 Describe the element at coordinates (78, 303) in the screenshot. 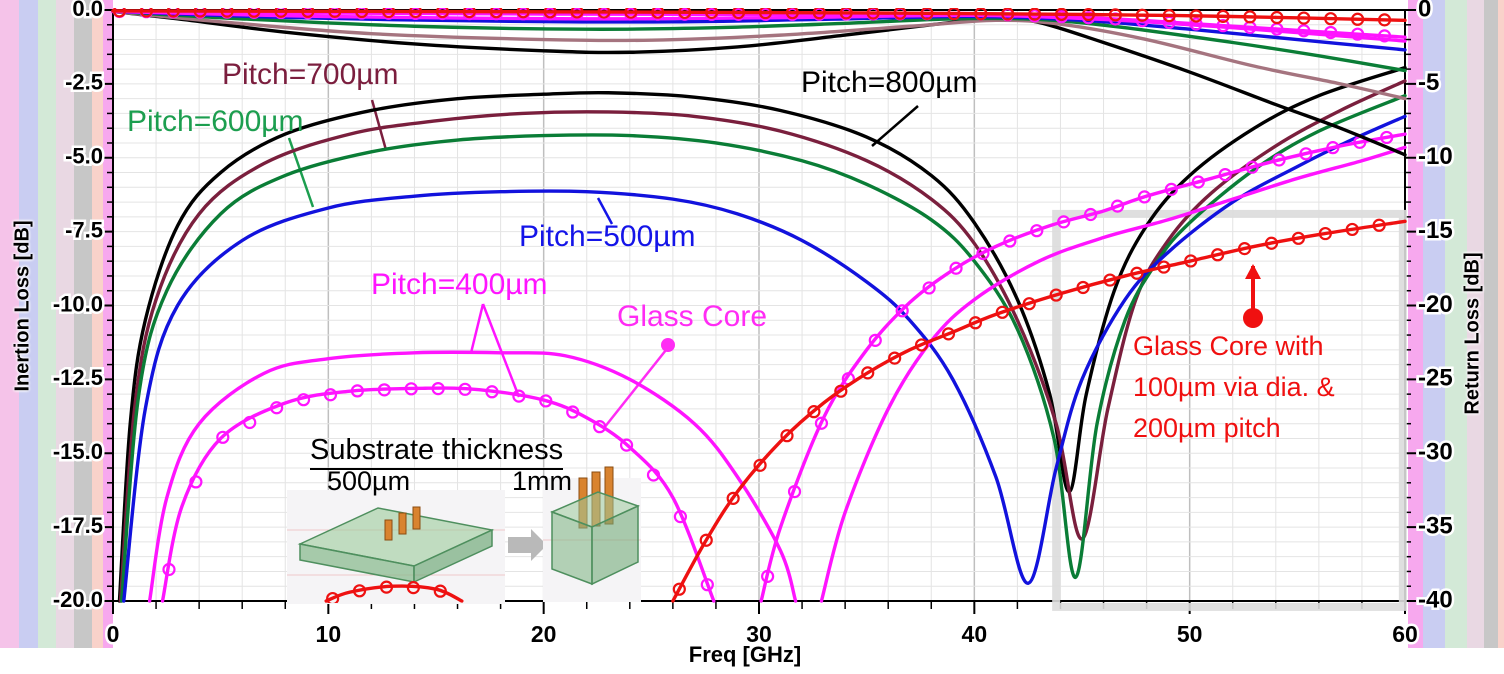

I see `left-tick-label: -10.0` at that location.